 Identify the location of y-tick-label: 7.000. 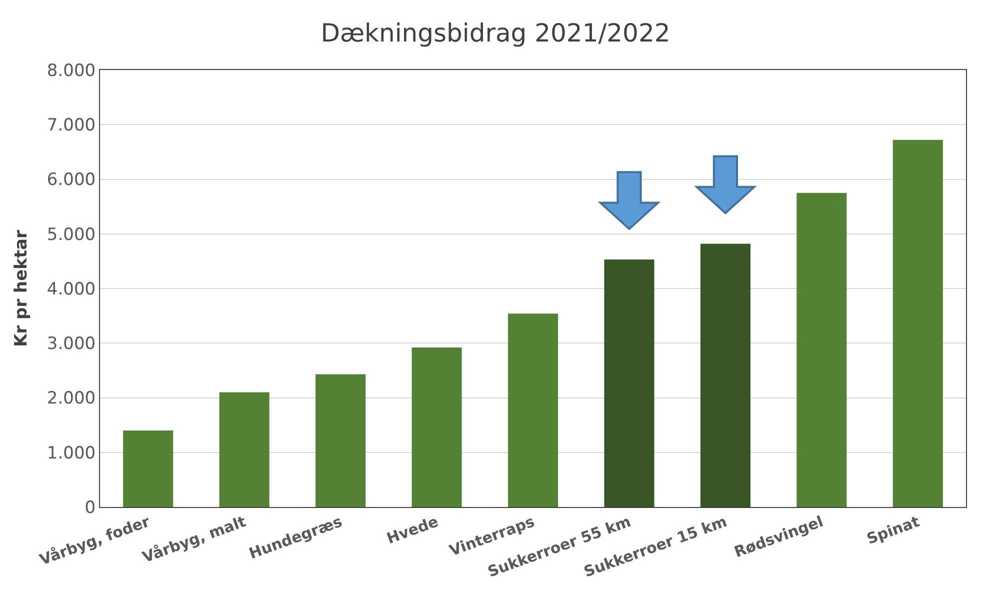
(71, 126).